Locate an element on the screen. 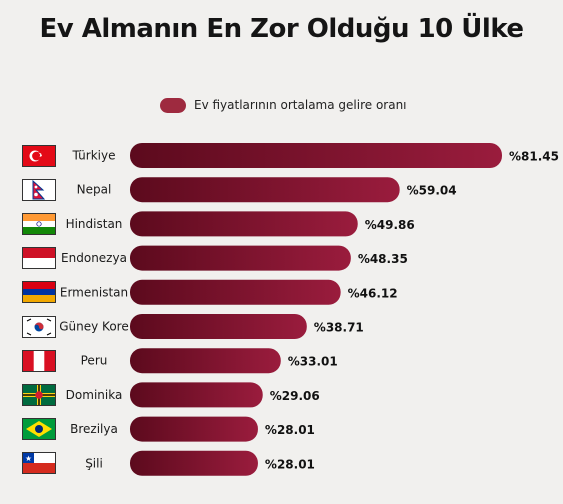 The width and height of the screenshot is (563, 504). legend-swatch is located at coordinates (173, 105).